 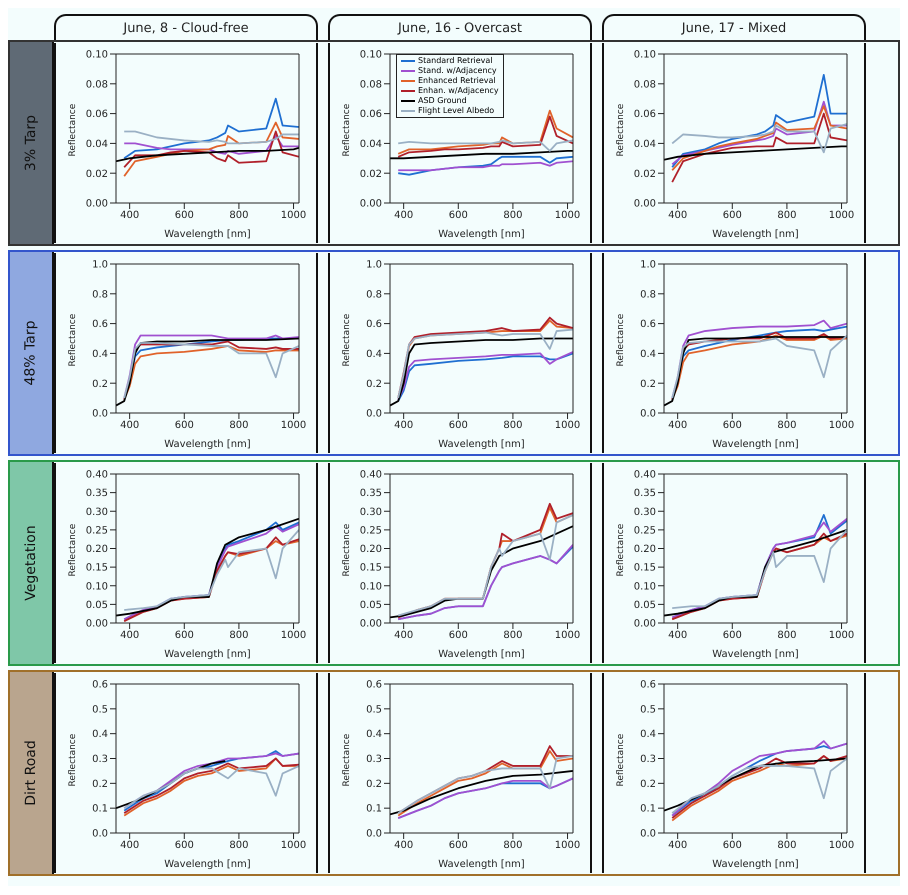 I want to click on chart-title: June, 16 - Overcast, so click(x=460, y=27).